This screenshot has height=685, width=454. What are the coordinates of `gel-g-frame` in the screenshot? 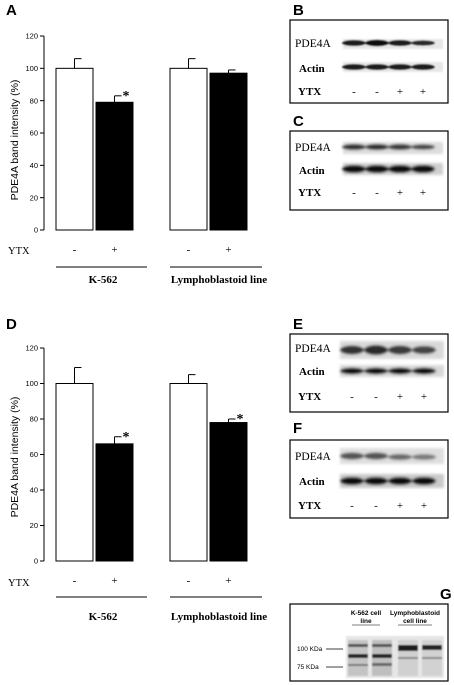 It's located at (369, 642).